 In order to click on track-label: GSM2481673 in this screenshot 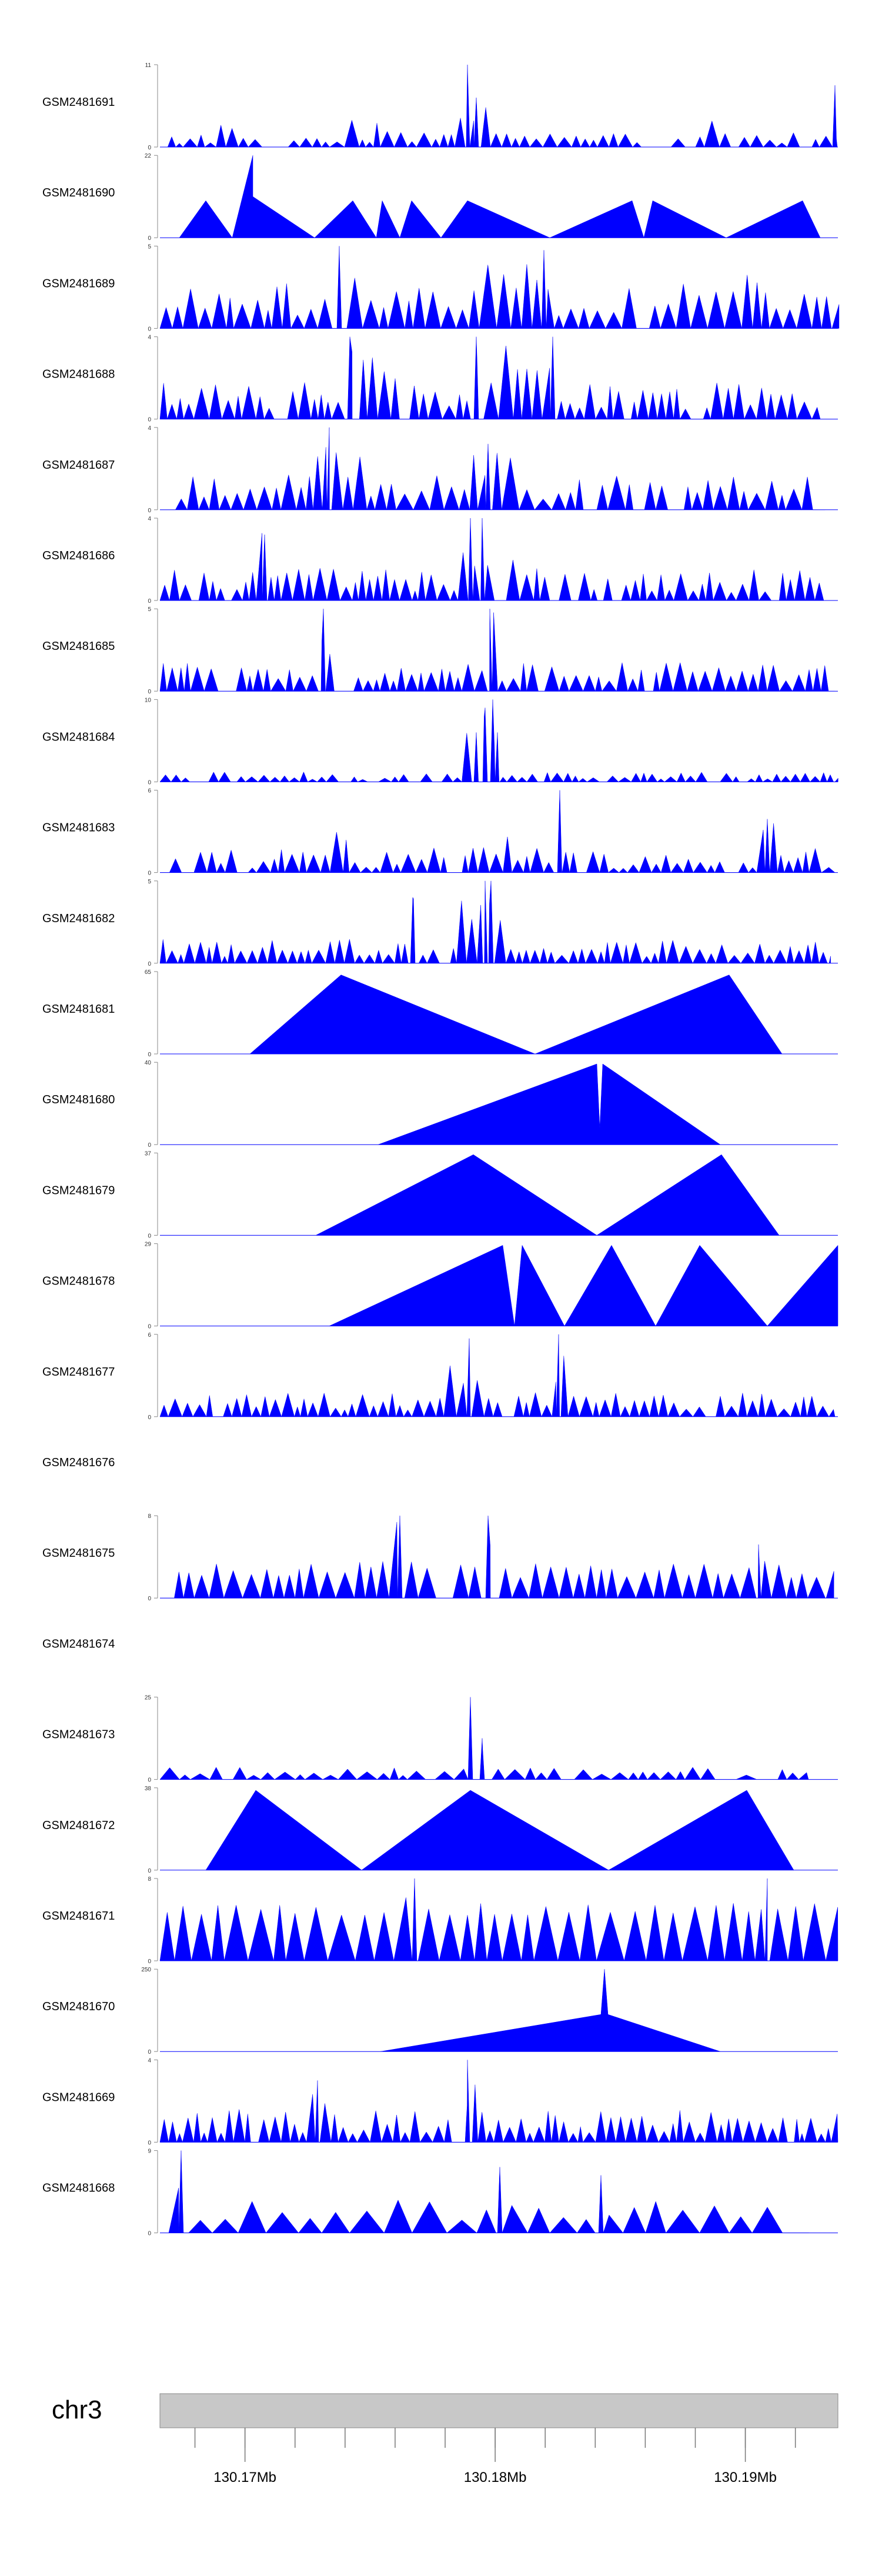, I will do `click(78, 1735)`.